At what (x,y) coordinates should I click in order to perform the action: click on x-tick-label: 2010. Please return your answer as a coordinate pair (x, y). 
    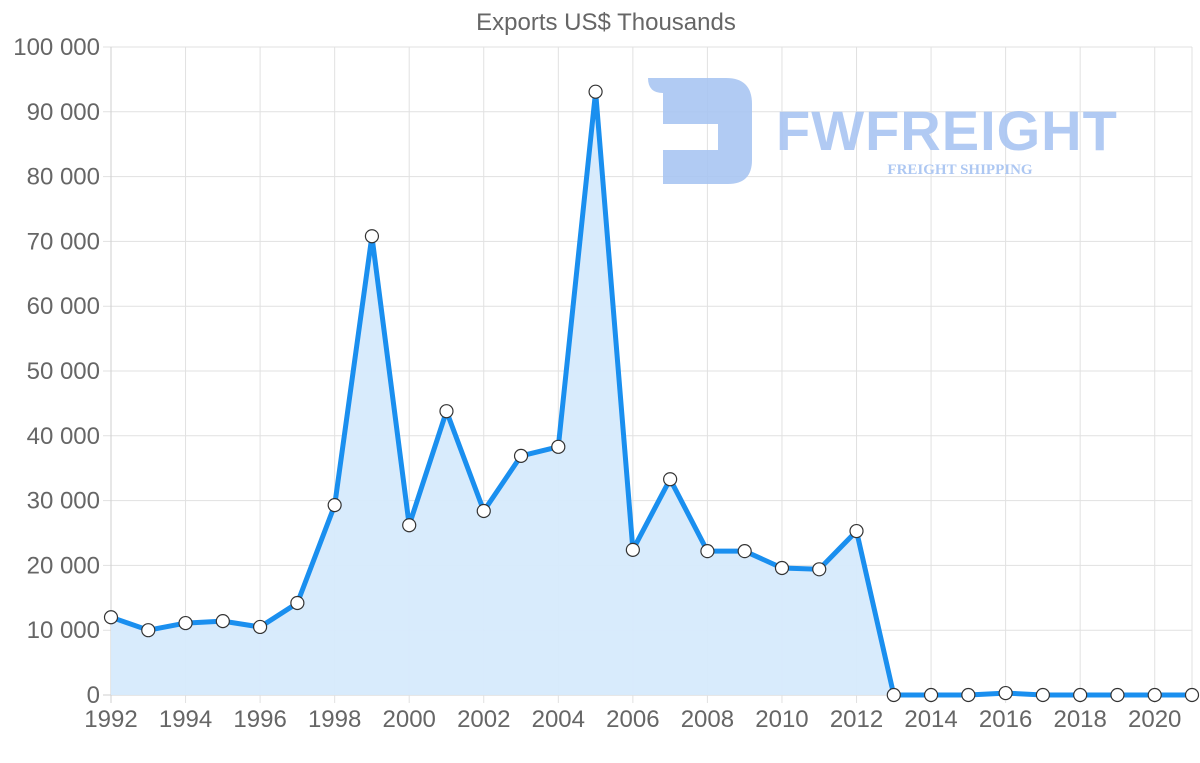
    Looking at the image, I should click on (781, 719).